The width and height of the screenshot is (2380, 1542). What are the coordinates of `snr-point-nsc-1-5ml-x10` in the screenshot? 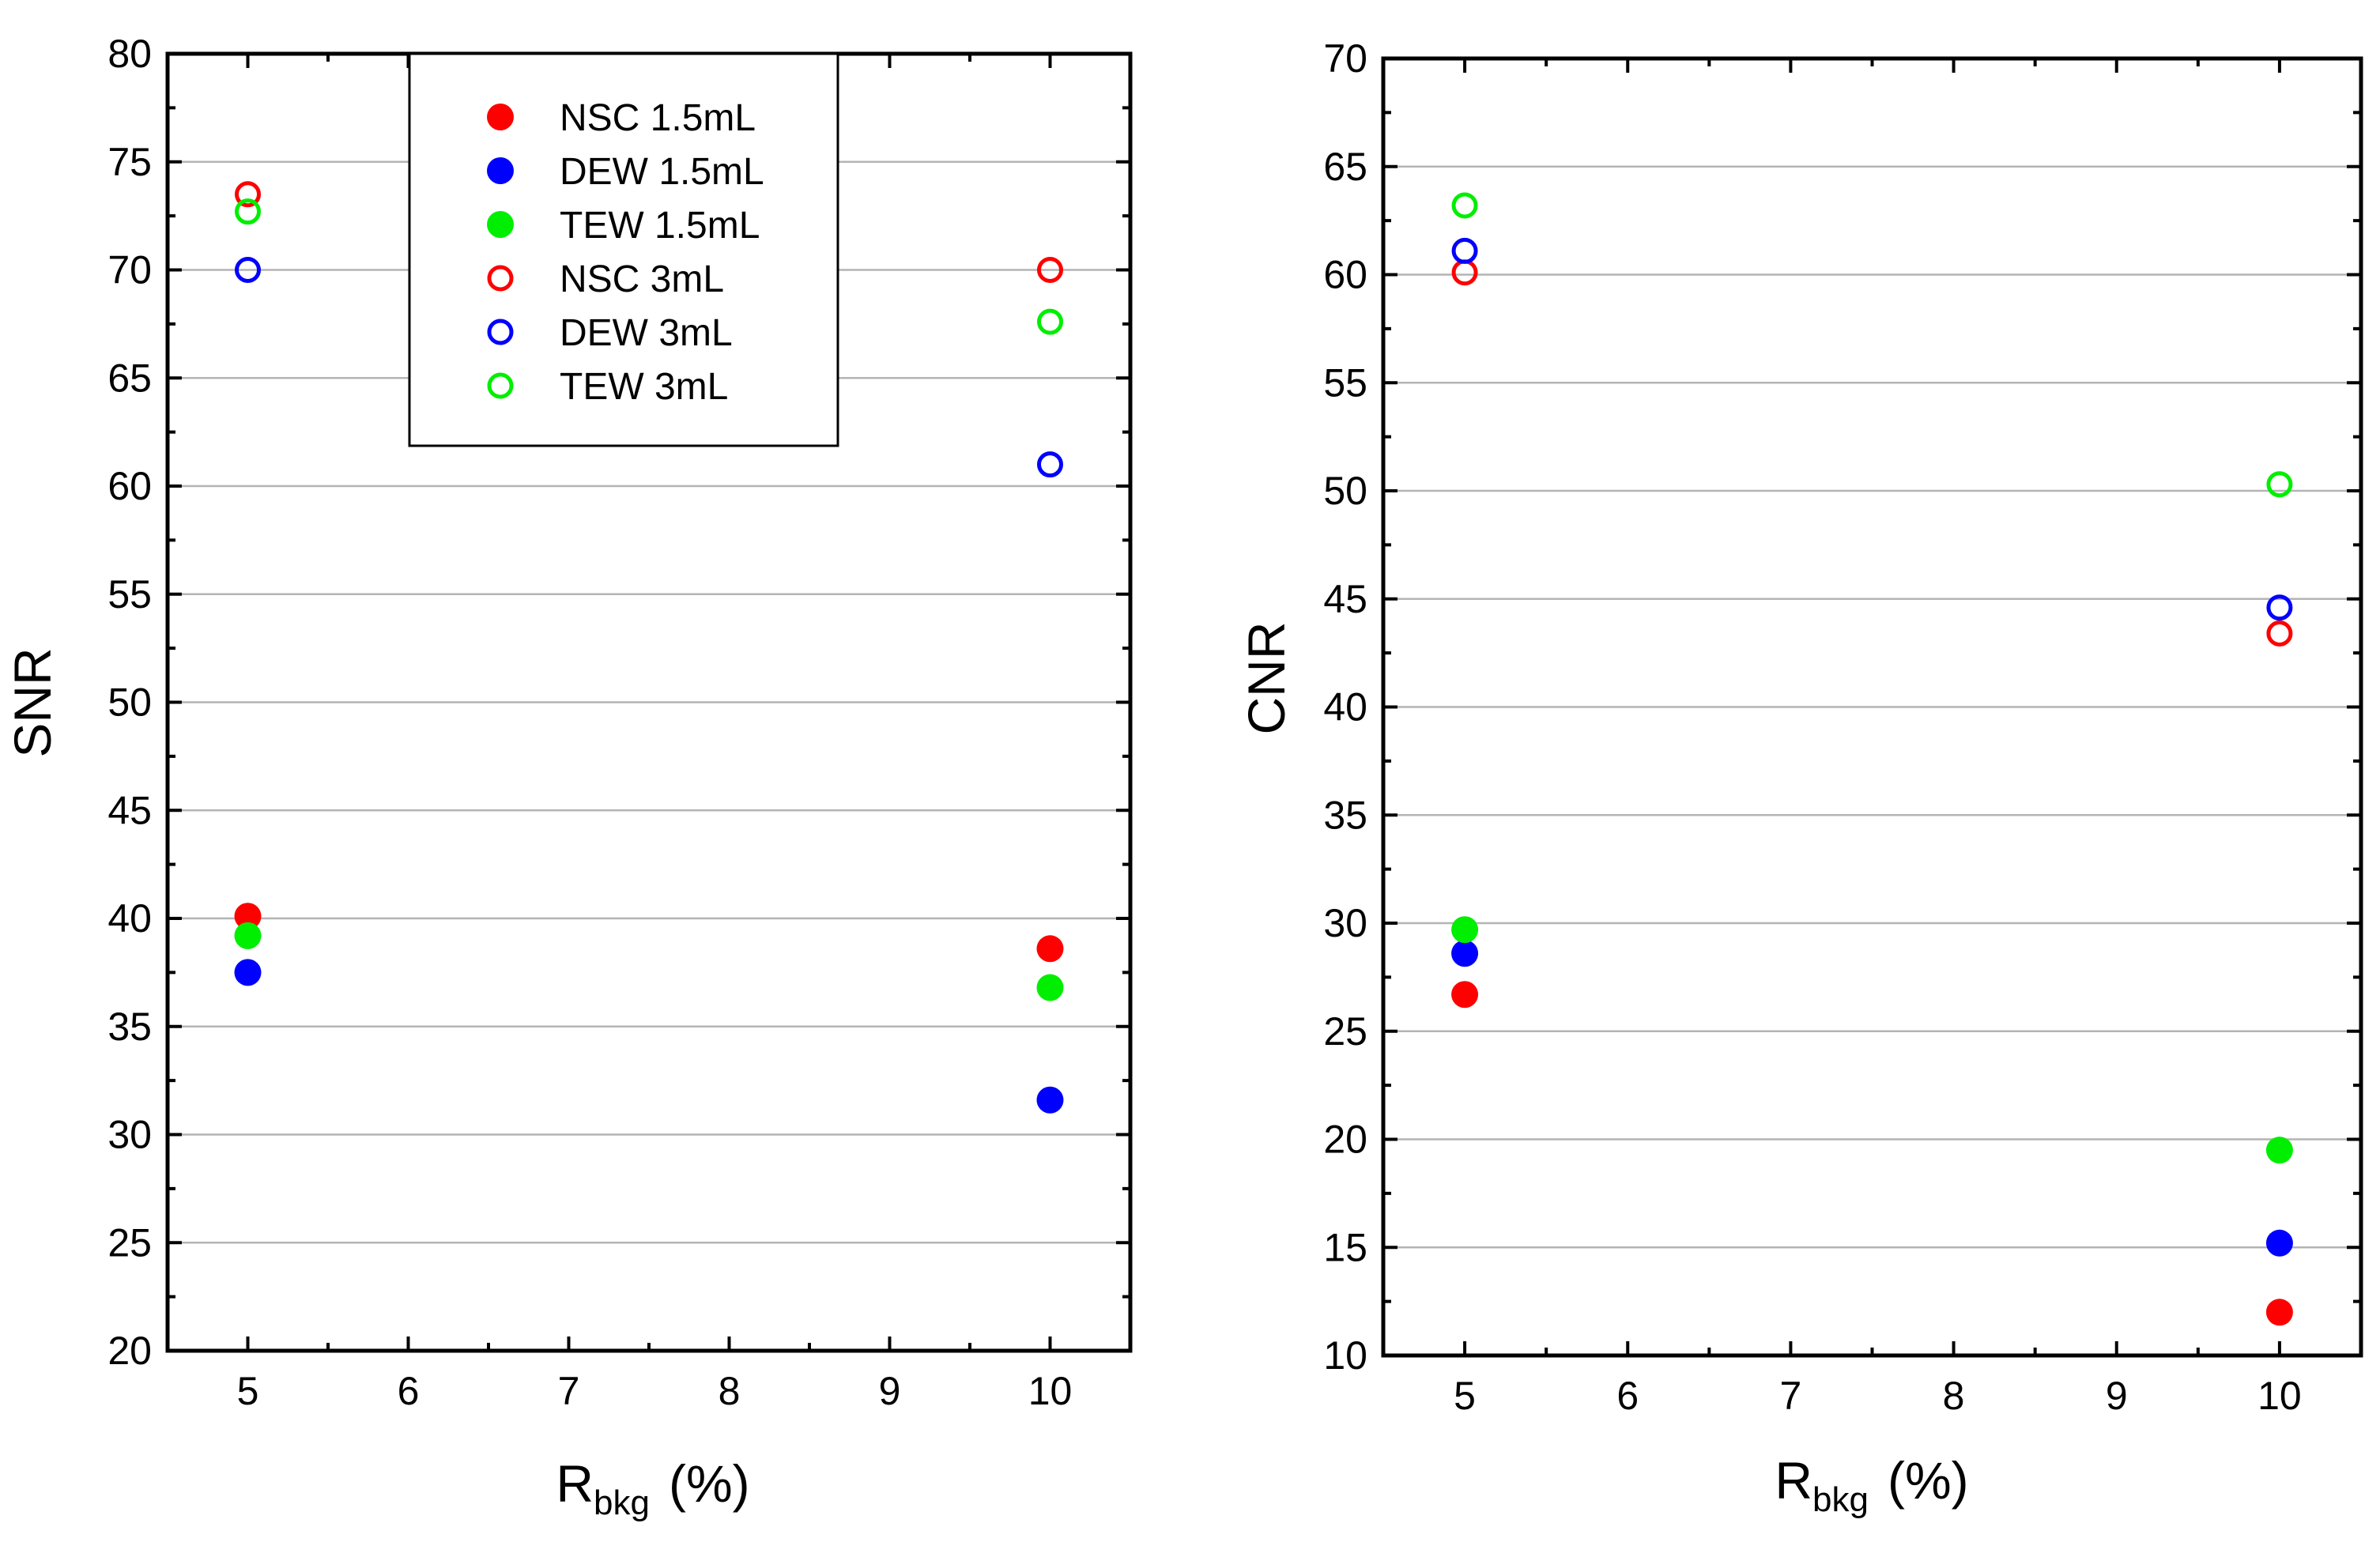 It's located at (1050, 949).